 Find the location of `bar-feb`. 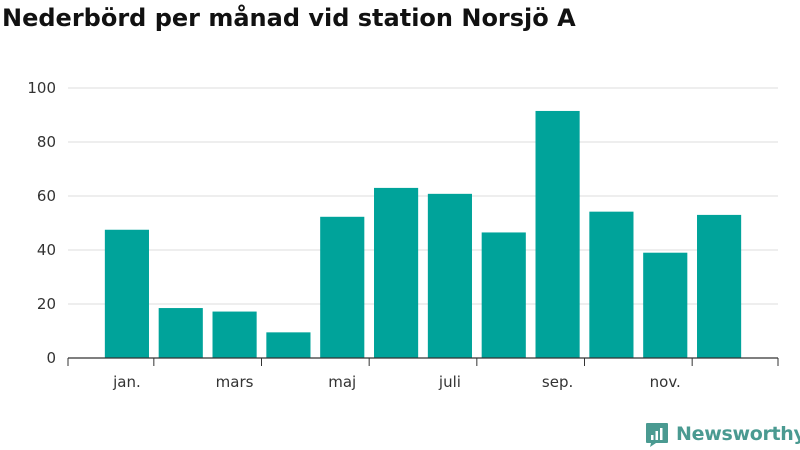

bar-feb is located at coordinates (180, 333).